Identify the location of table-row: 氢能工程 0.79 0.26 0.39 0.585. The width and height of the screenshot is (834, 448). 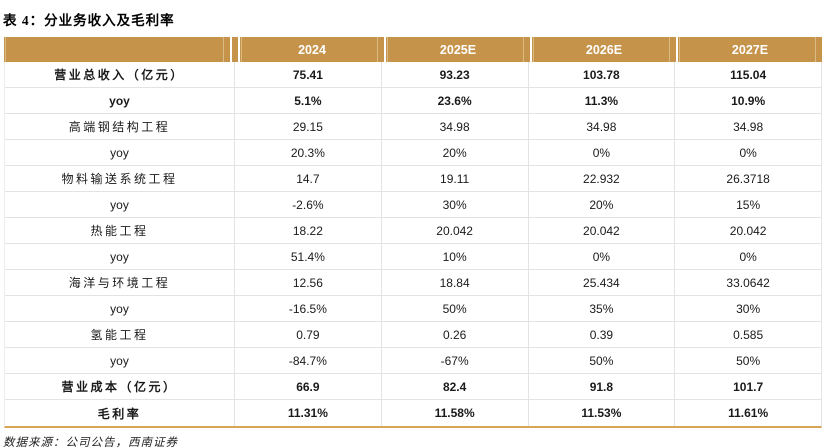
(413, 335).